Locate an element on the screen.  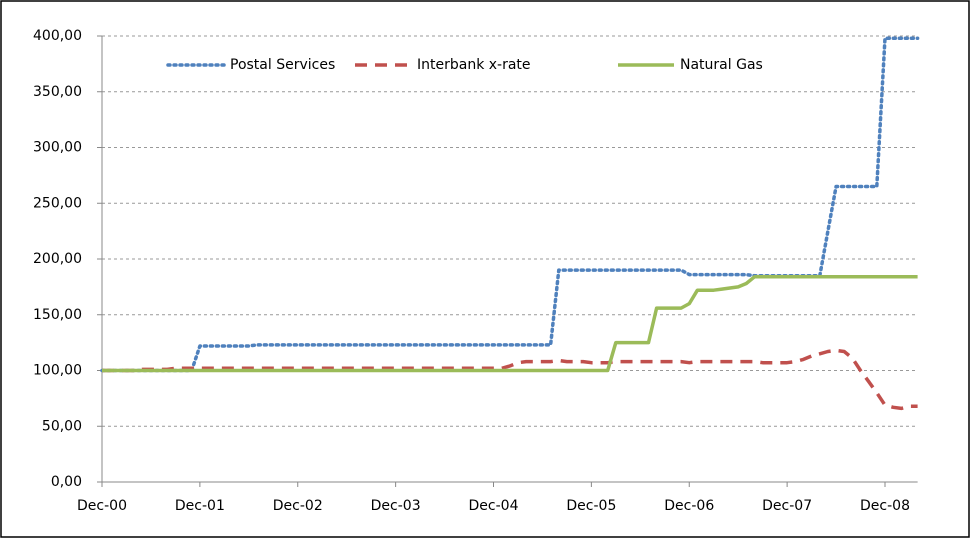
y-tick-label: 250,00 is located at coordinates (57, 203).